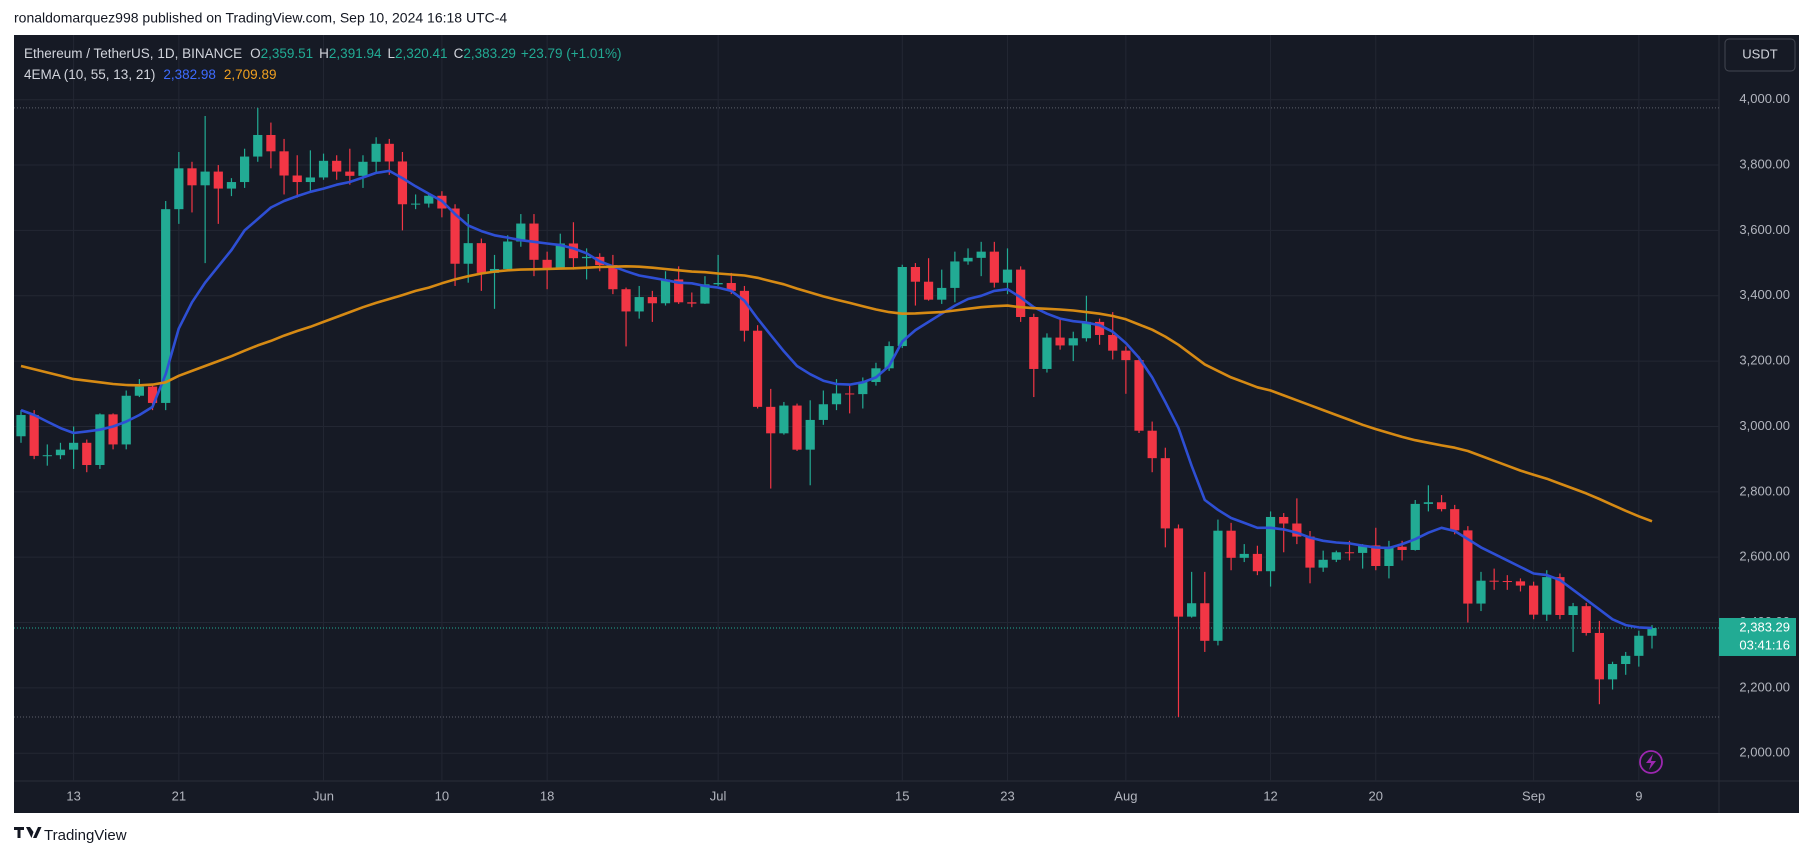 This screenshot has height=858, width=1814. Describe the element at coordinates (442, 795) in the screenshot. I see `x-tick-label: 10` at that location.